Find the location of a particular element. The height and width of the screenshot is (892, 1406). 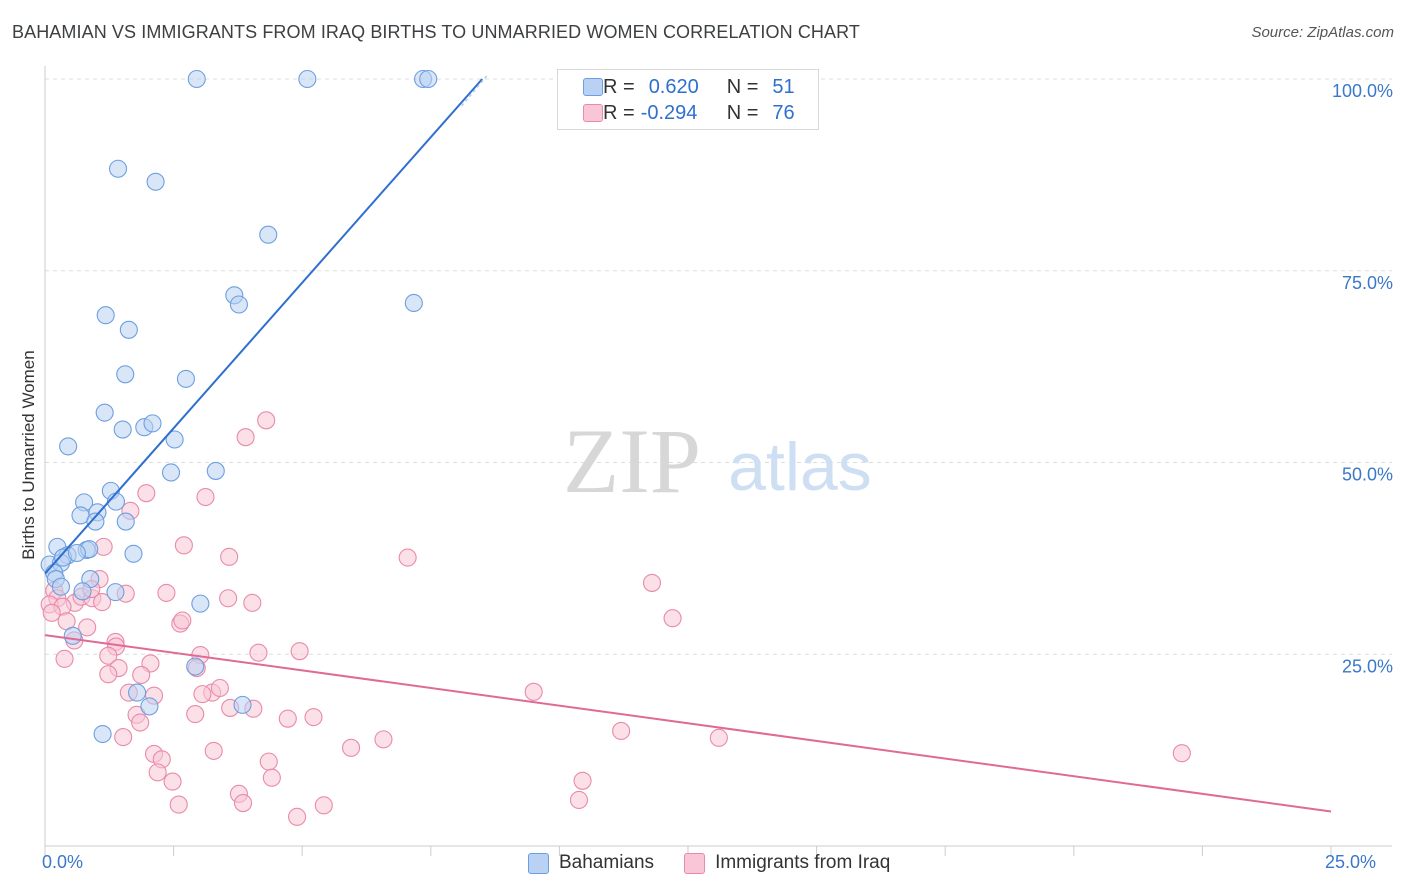

series-legend: Bahamians Immigrants from Iraq is located at coordinates (724, 863).